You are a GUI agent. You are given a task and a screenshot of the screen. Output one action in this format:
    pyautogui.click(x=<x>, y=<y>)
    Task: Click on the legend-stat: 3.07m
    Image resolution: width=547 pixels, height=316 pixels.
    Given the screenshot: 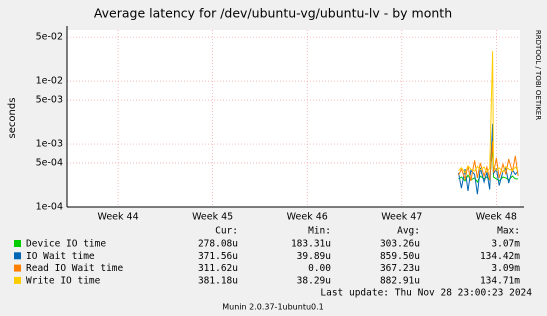 What is the action you would take?
    pyautogui.click(x=505, y=244)
    